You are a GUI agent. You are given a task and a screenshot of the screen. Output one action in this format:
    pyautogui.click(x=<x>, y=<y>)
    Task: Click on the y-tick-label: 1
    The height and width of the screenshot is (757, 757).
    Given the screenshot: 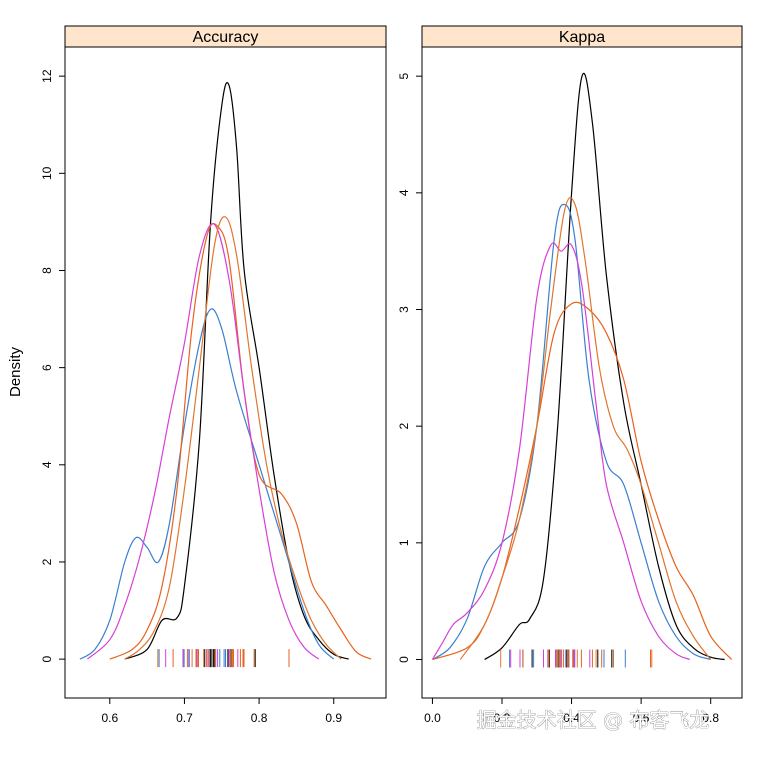 What is the action you would take?
    pyautogui.click(x=404, y=542)
    